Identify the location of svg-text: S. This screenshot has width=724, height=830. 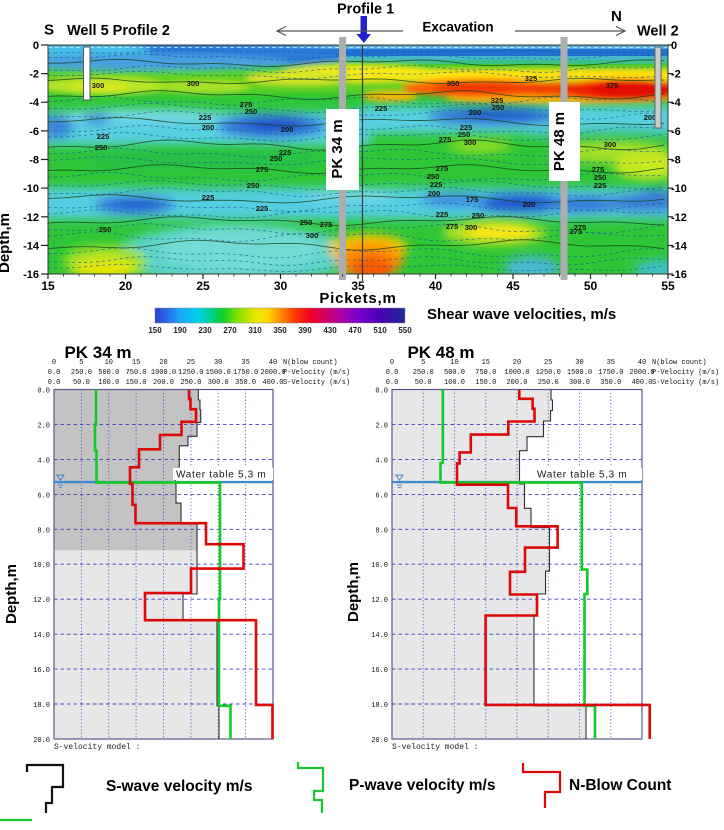
(49, 30).